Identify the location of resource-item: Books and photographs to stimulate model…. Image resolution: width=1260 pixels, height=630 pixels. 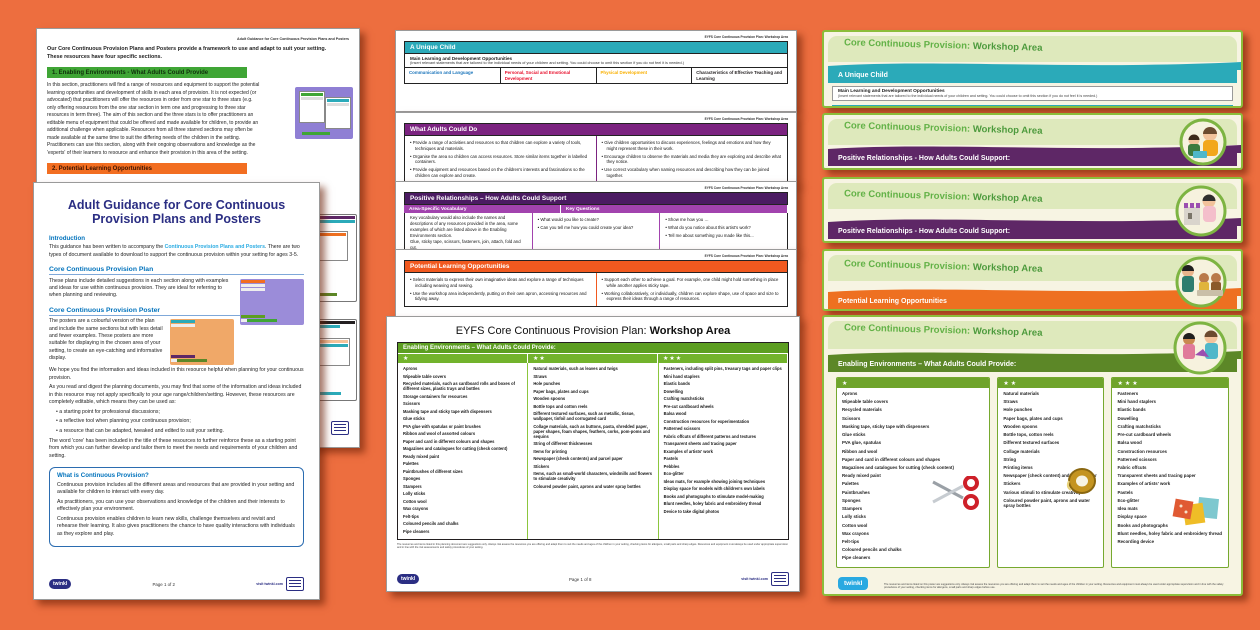
(713, 496).